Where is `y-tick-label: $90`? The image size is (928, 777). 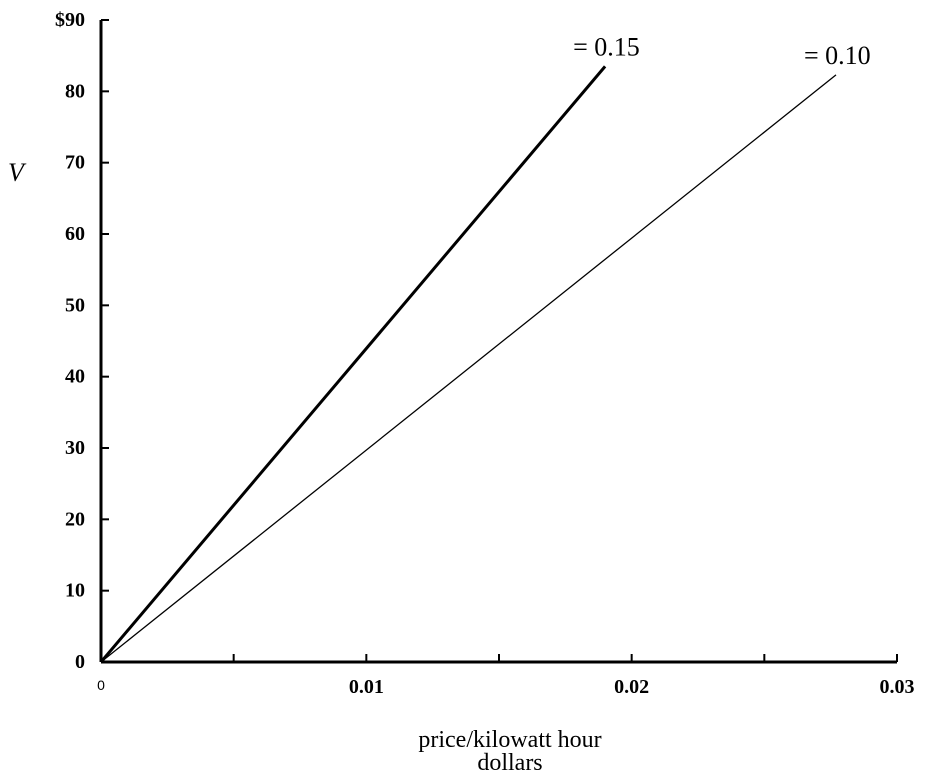 y-tick-label: $90 is located at coordinates (70, 20).